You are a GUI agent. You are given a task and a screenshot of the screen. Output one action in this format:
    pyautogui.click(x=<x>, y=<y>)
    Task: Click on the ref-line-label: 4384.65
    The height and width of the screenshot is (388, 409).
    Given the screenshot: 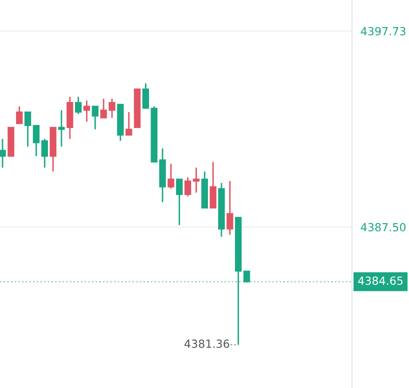 What is the action you would take?
    pyautogui.click(x=380, y=280)
    